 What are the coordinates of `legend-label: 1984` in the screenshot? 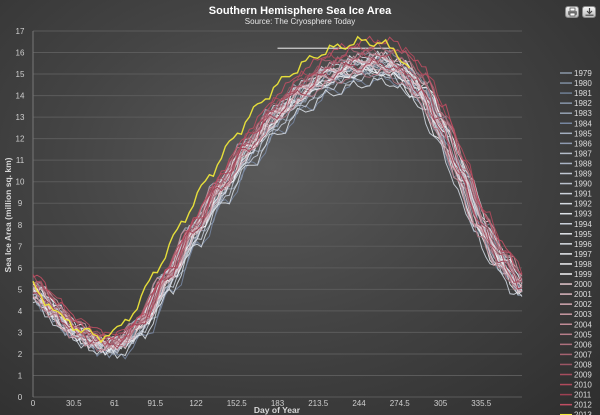 It's located at (583, 123).